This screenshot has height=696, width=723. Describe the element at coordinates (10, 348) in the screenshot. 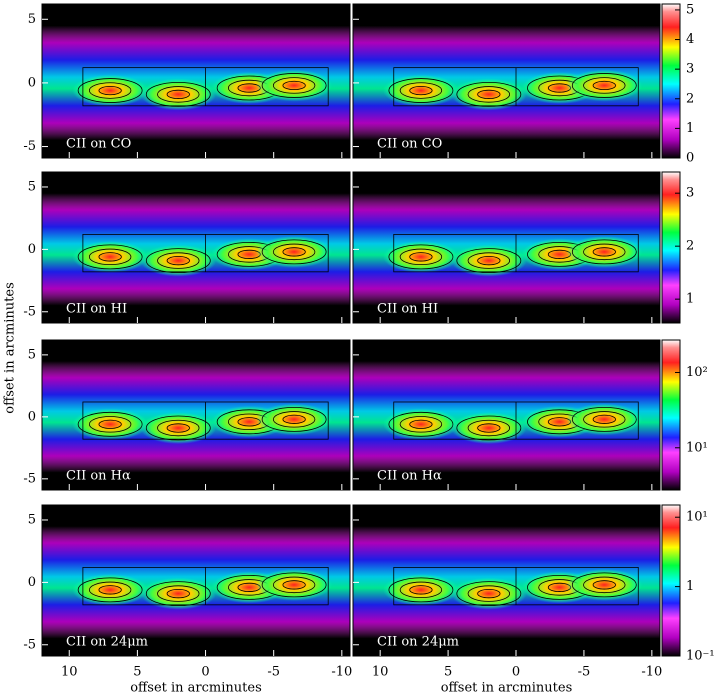

I see `y-axis-label: offset in arcminutes` at that location.